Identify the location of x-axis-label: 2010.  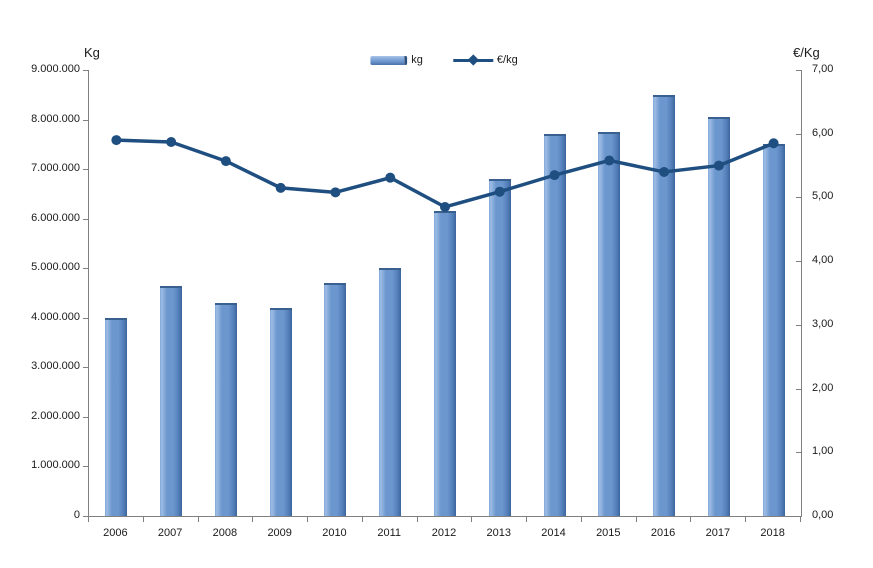
(334, 533).